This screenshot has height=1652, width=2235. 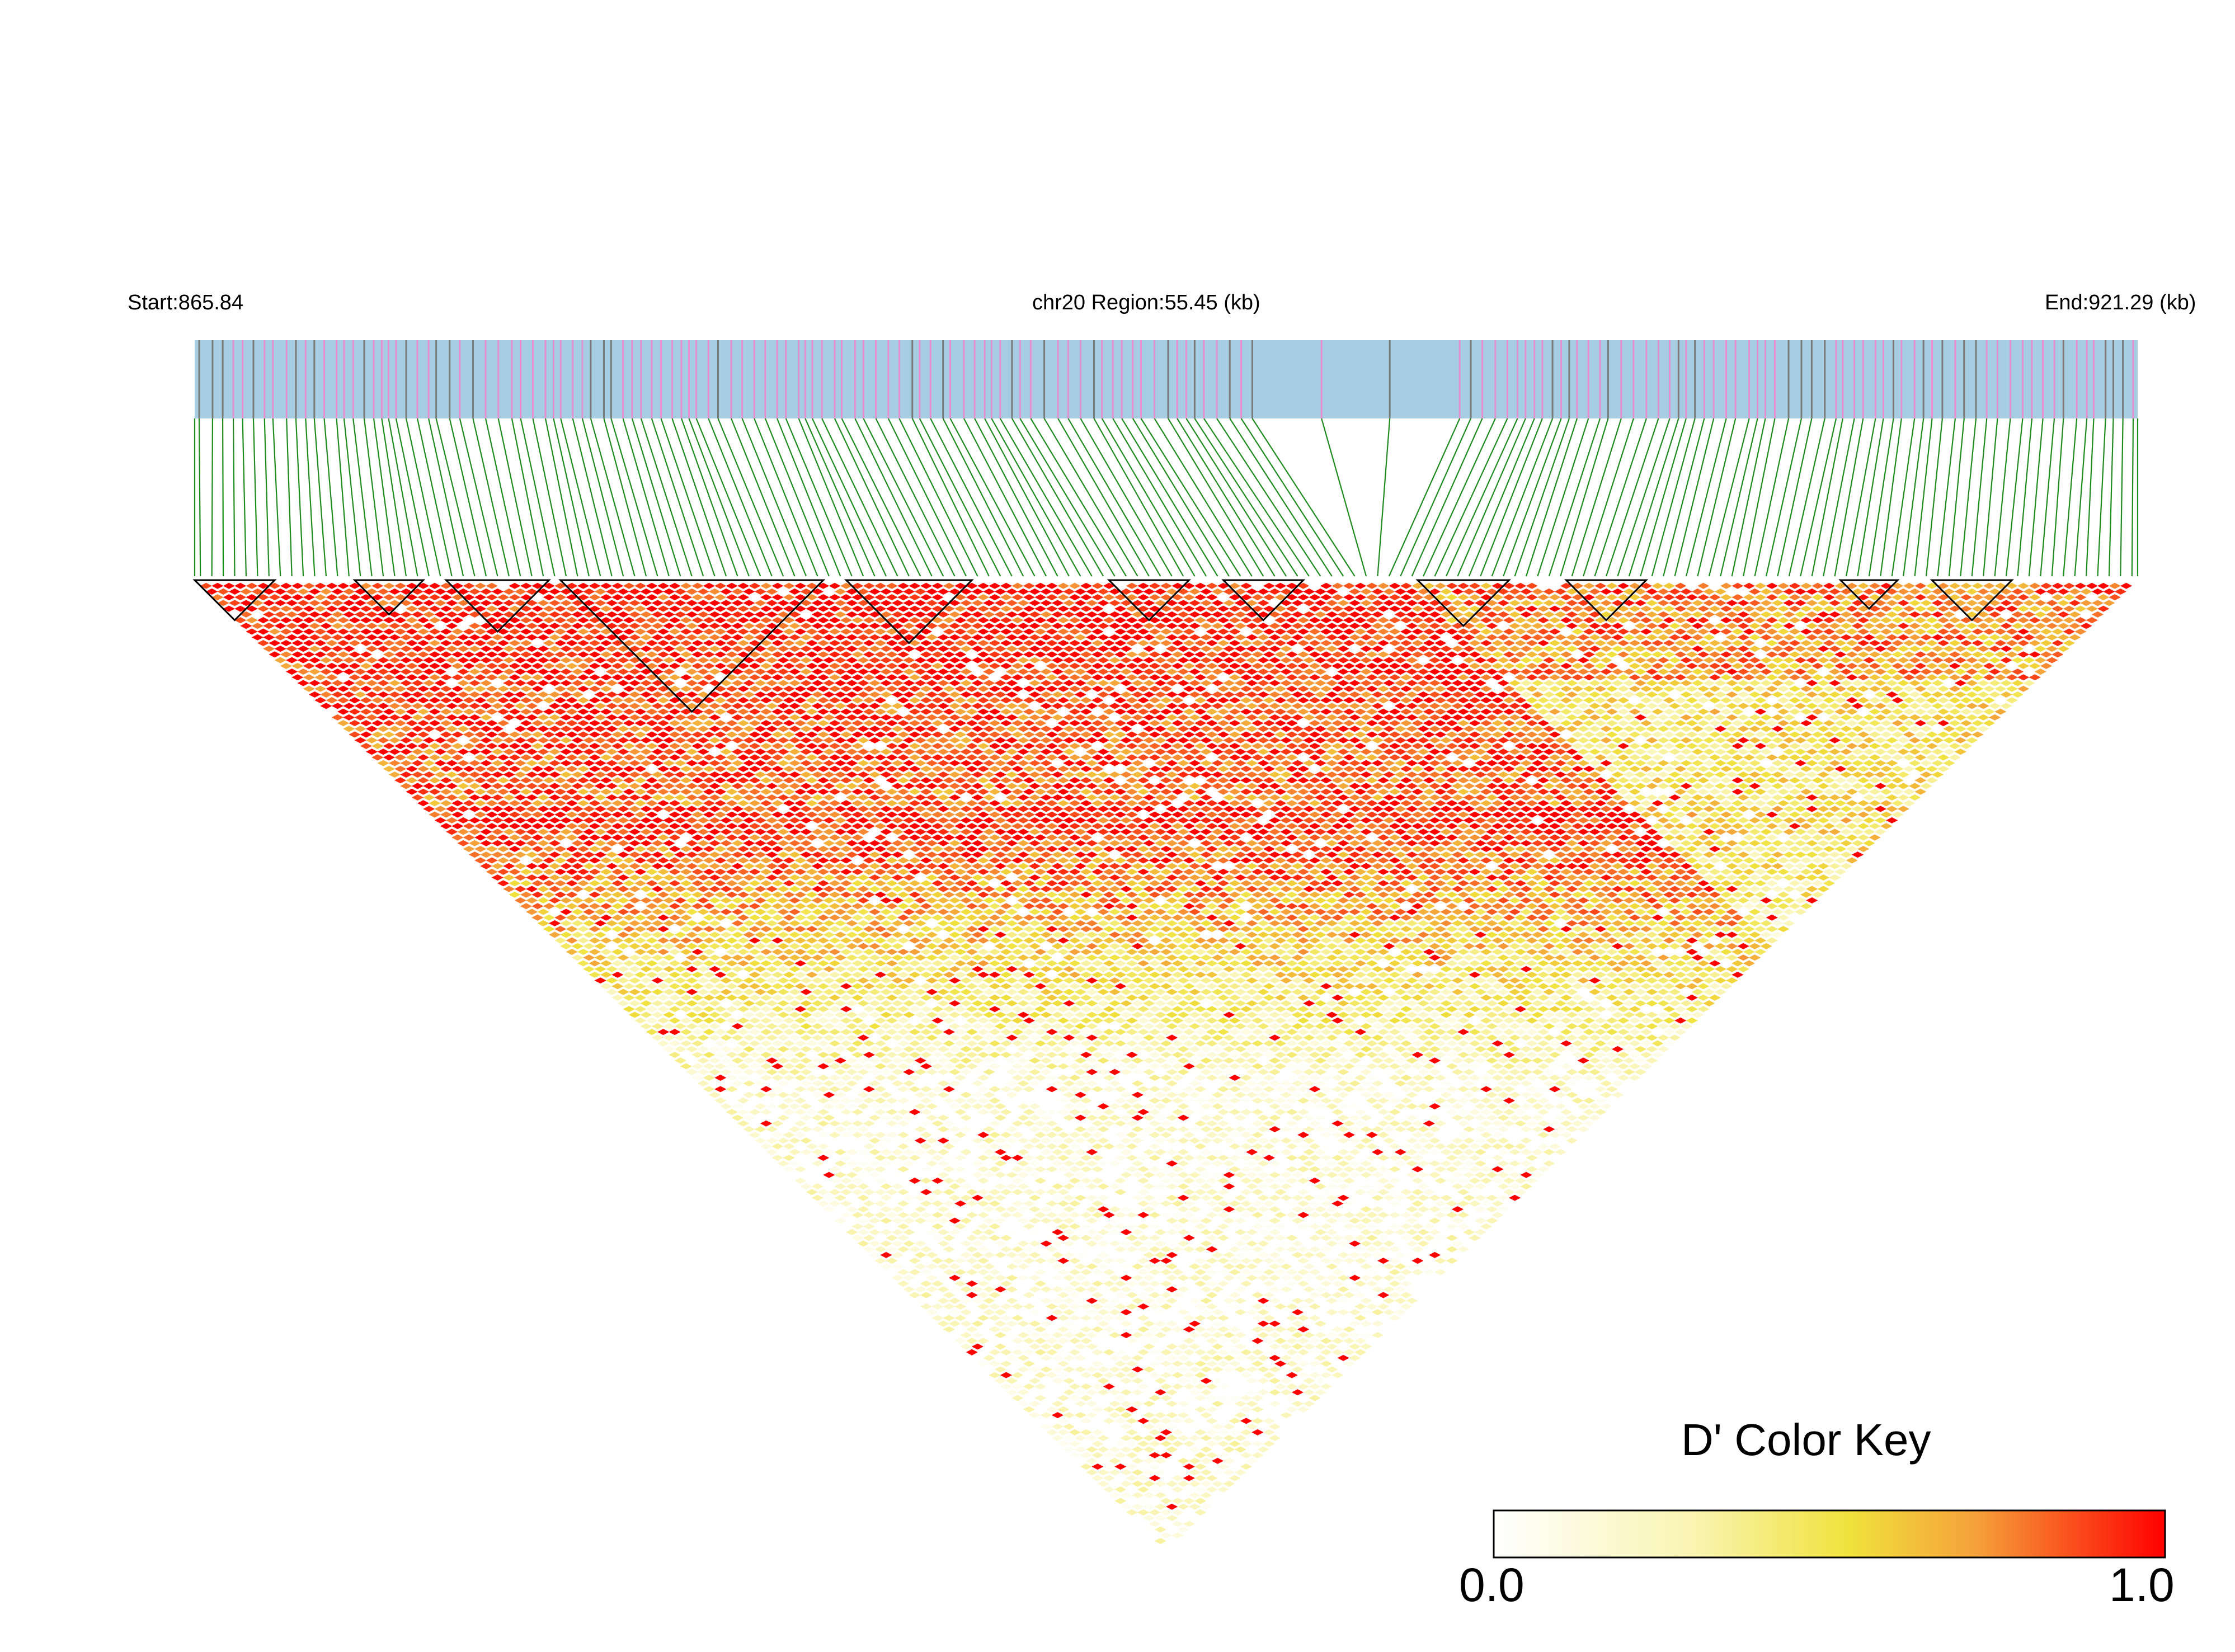 I want to click on snp-track-background, so click(x=1166, y=379).